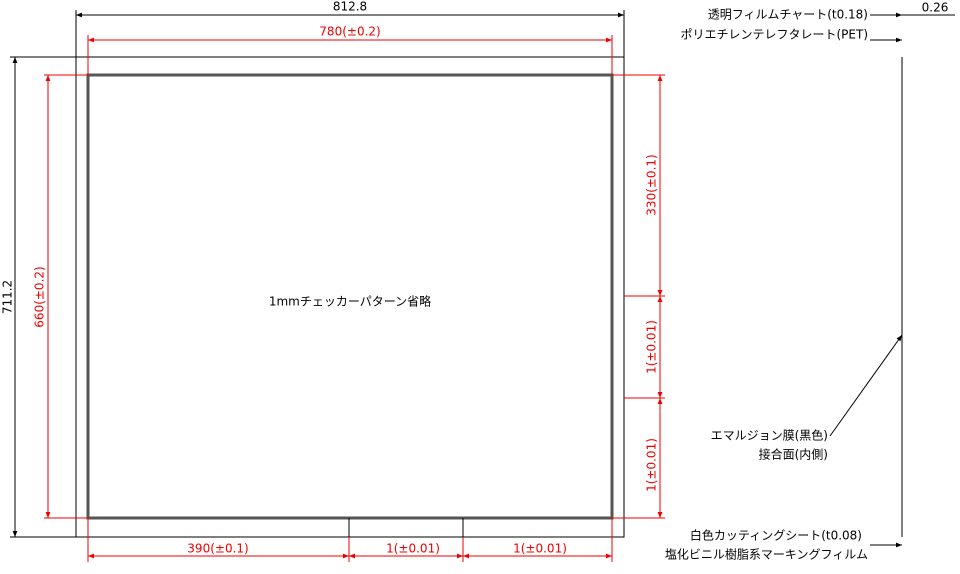 The width and height of the screenshot is (960, 574). What do you see at coordinates (774, 35) in the screenshot?
I see `layer-label: ポリエチレンテレフタレート(PET)` at bounding box center [774, 35].